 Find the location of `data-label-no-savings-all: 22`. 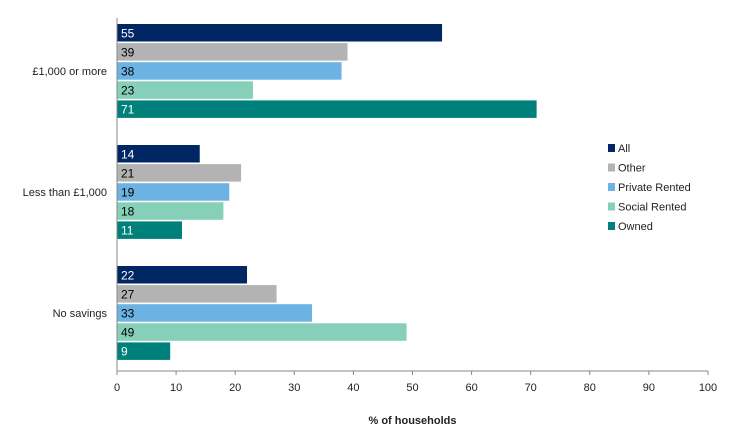

data-label-no-savings-all: 22 is located at coordinates (128, 275).